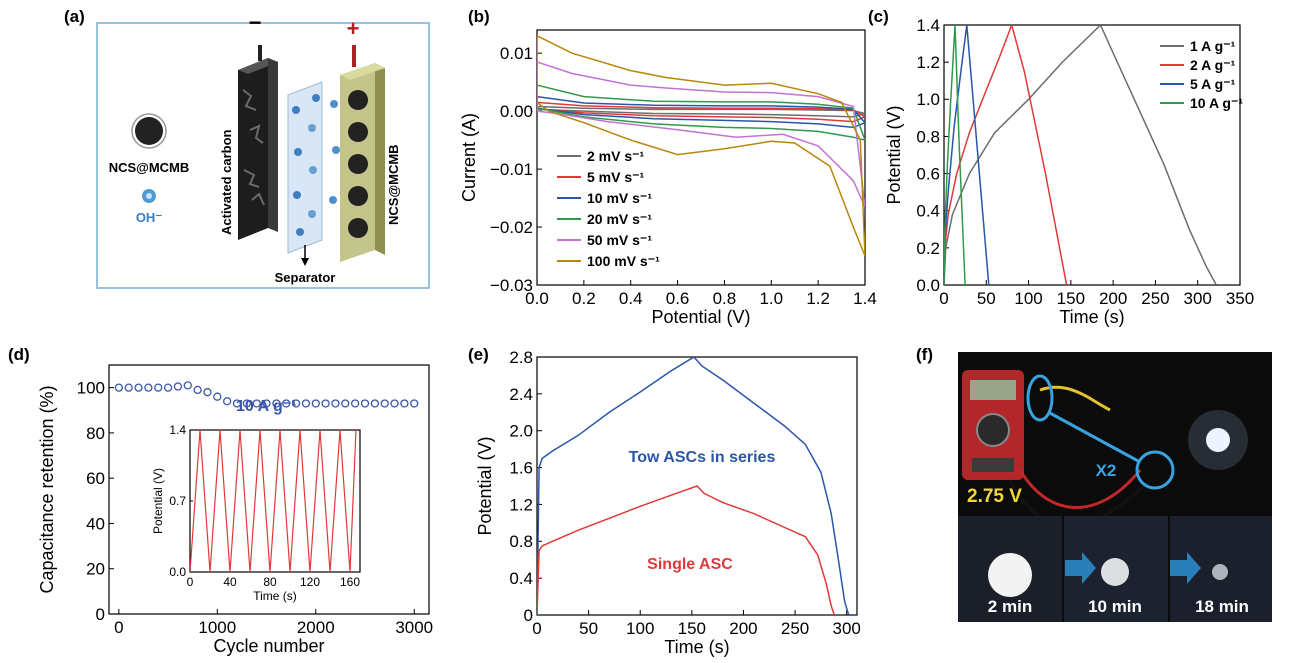 This screenshot has height=663, width=1289. Describe the element at coordinates (1115, 606) in the screenshot. I see `time-10min: 10 min` at that location.